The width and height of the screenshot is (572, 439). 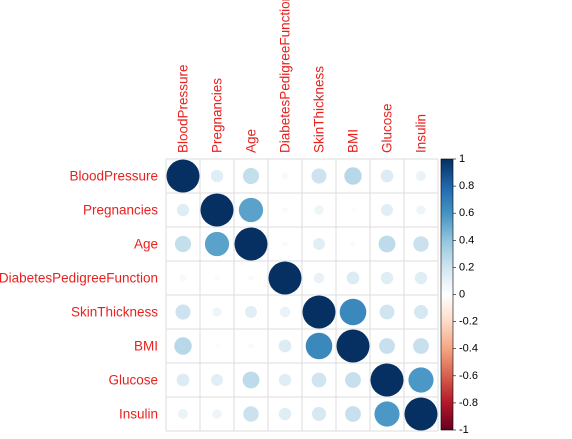 I want to click on corr-circle-insulin-insulin, so click(x=421, y=414).